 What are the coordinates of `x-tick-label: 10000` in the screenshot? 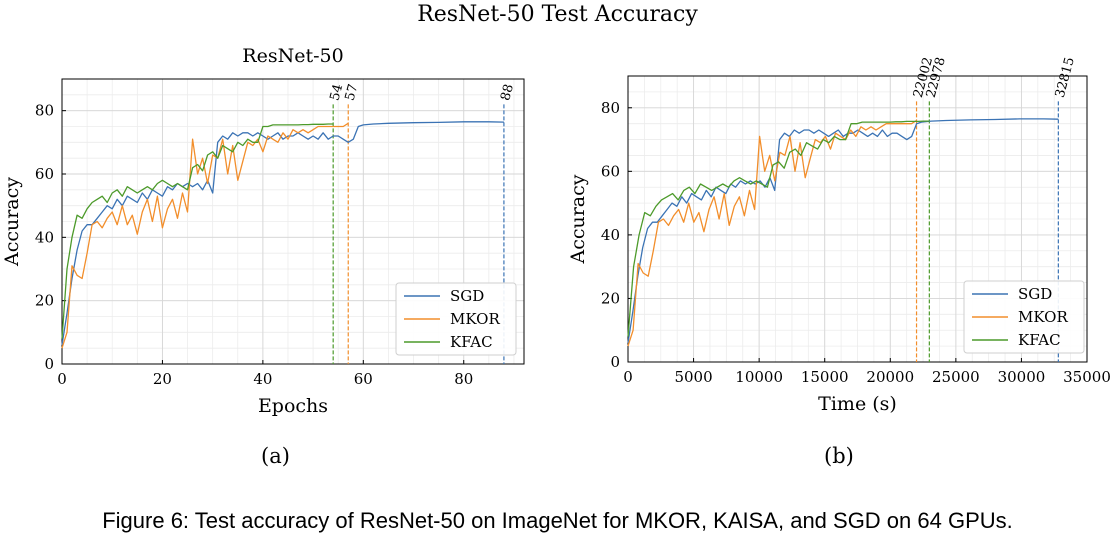 It's located at (759, 377).